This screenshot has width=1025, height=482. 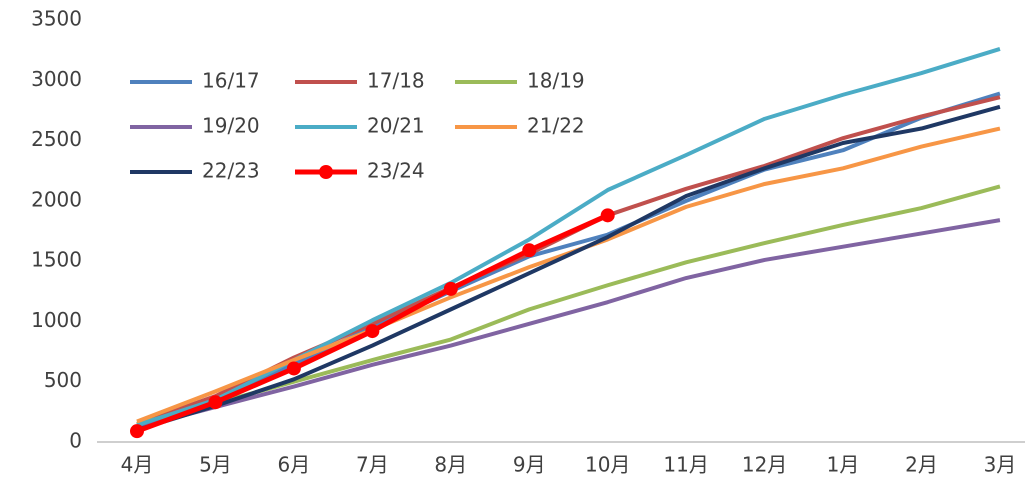 I want to click on x-tick-label: 2月, so click(x=921, y=465).